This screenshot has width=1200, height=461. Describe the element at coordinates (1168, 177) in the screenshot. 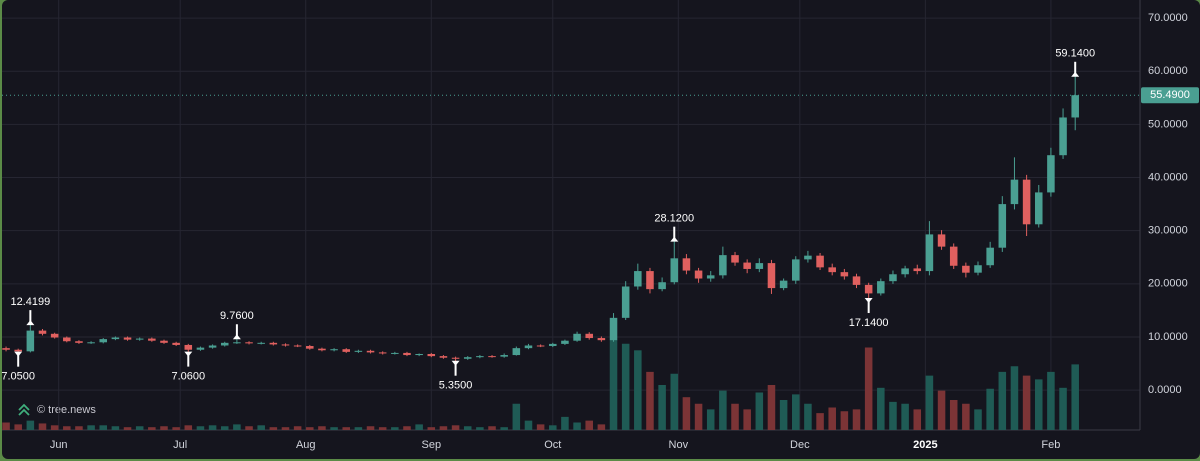

I see `y-tick-label: 40.0000` at that location.